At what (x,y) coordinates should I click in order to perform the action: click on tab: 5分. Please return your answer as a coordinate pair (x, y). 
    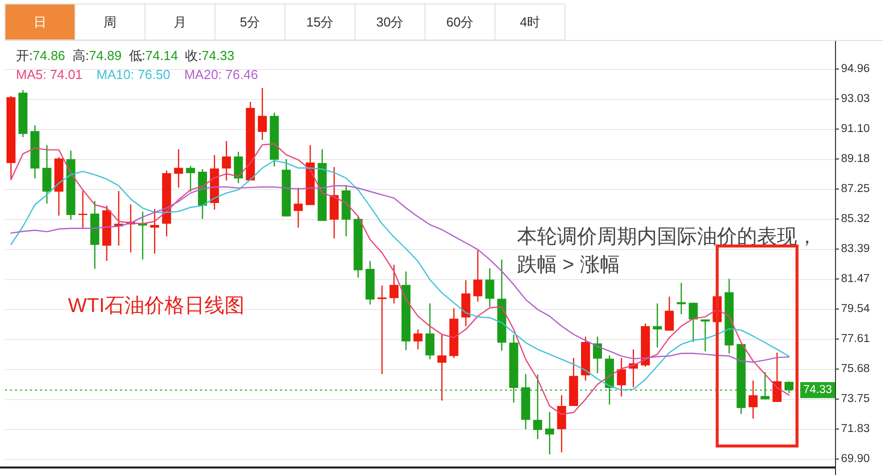
    Looking at the image, I should click on (250, 22).